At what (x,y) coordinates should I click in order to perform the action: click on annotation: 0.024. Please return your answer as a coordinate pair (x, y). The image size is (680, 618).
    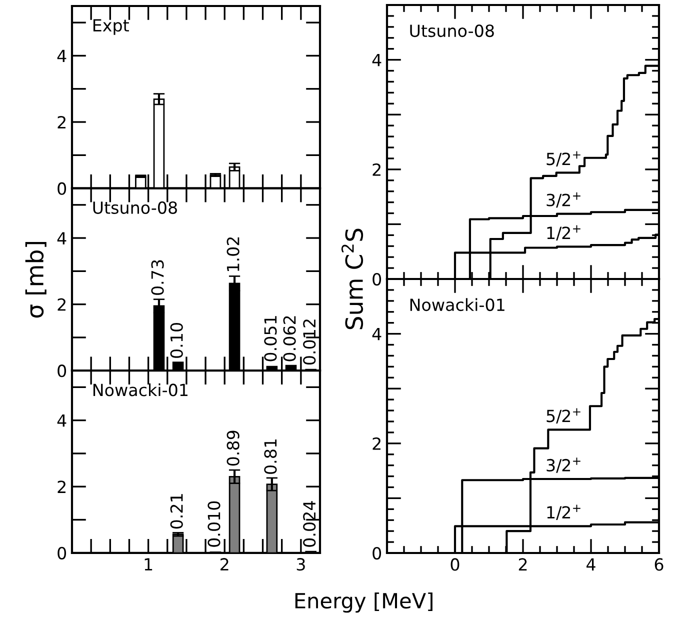
    Looking at the image, I should click on (309, 524).